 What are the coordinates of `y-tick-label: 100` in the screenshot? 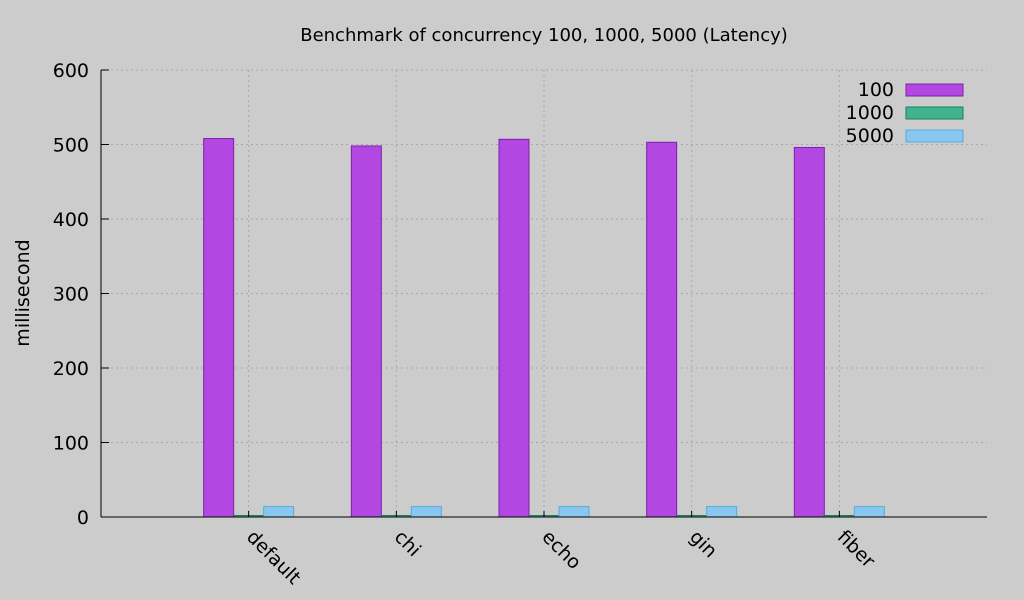 It's located at (71, 444).